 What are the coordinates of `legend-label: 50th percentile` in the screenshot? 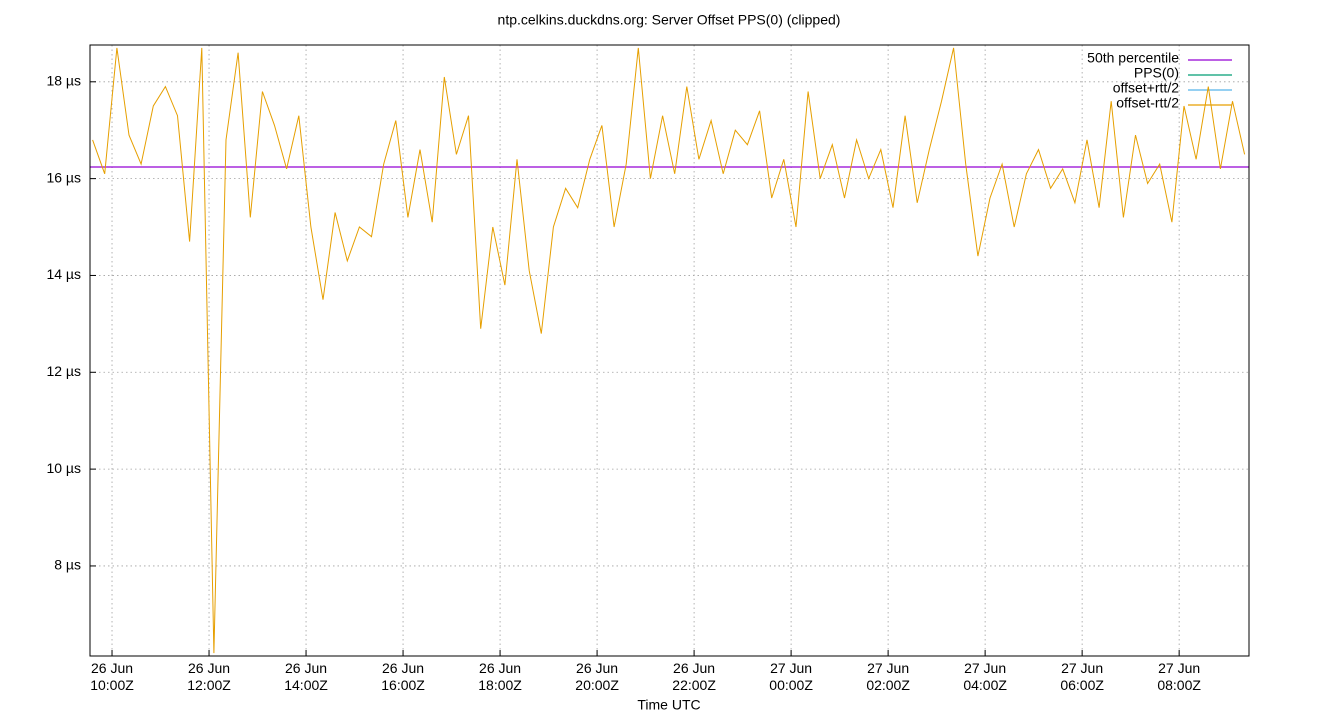 It's located at (1133, 58).